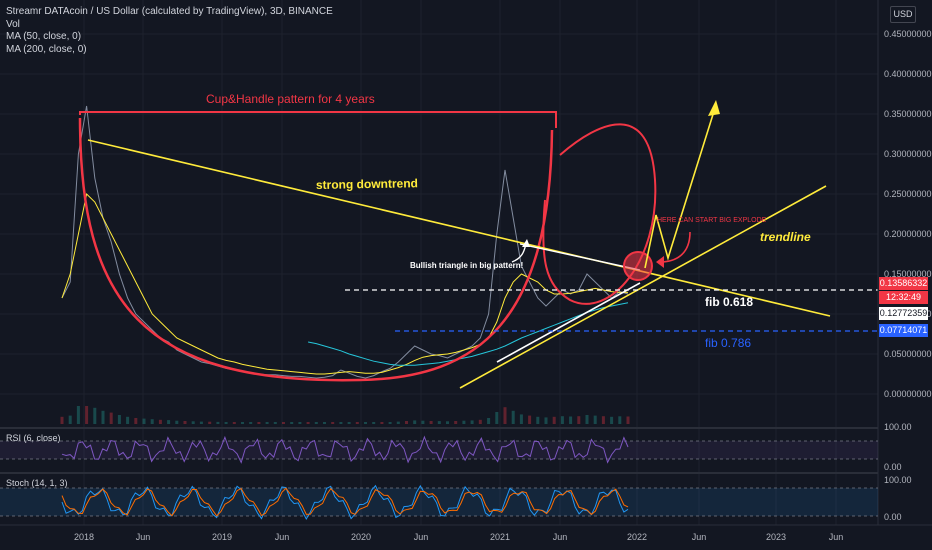 This screenshot has height=550, width=932. Describe the element at coordinates (439, 450) in the screenshot. I see `rsi-band` at that location.